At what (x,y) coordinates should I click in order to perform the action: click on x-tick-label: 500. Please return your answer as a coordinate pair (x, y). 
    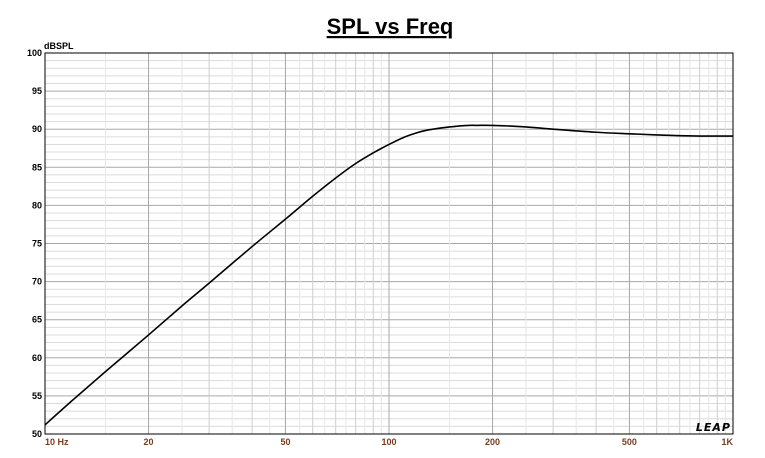
    Looking at the image, I should click on (629, 442).